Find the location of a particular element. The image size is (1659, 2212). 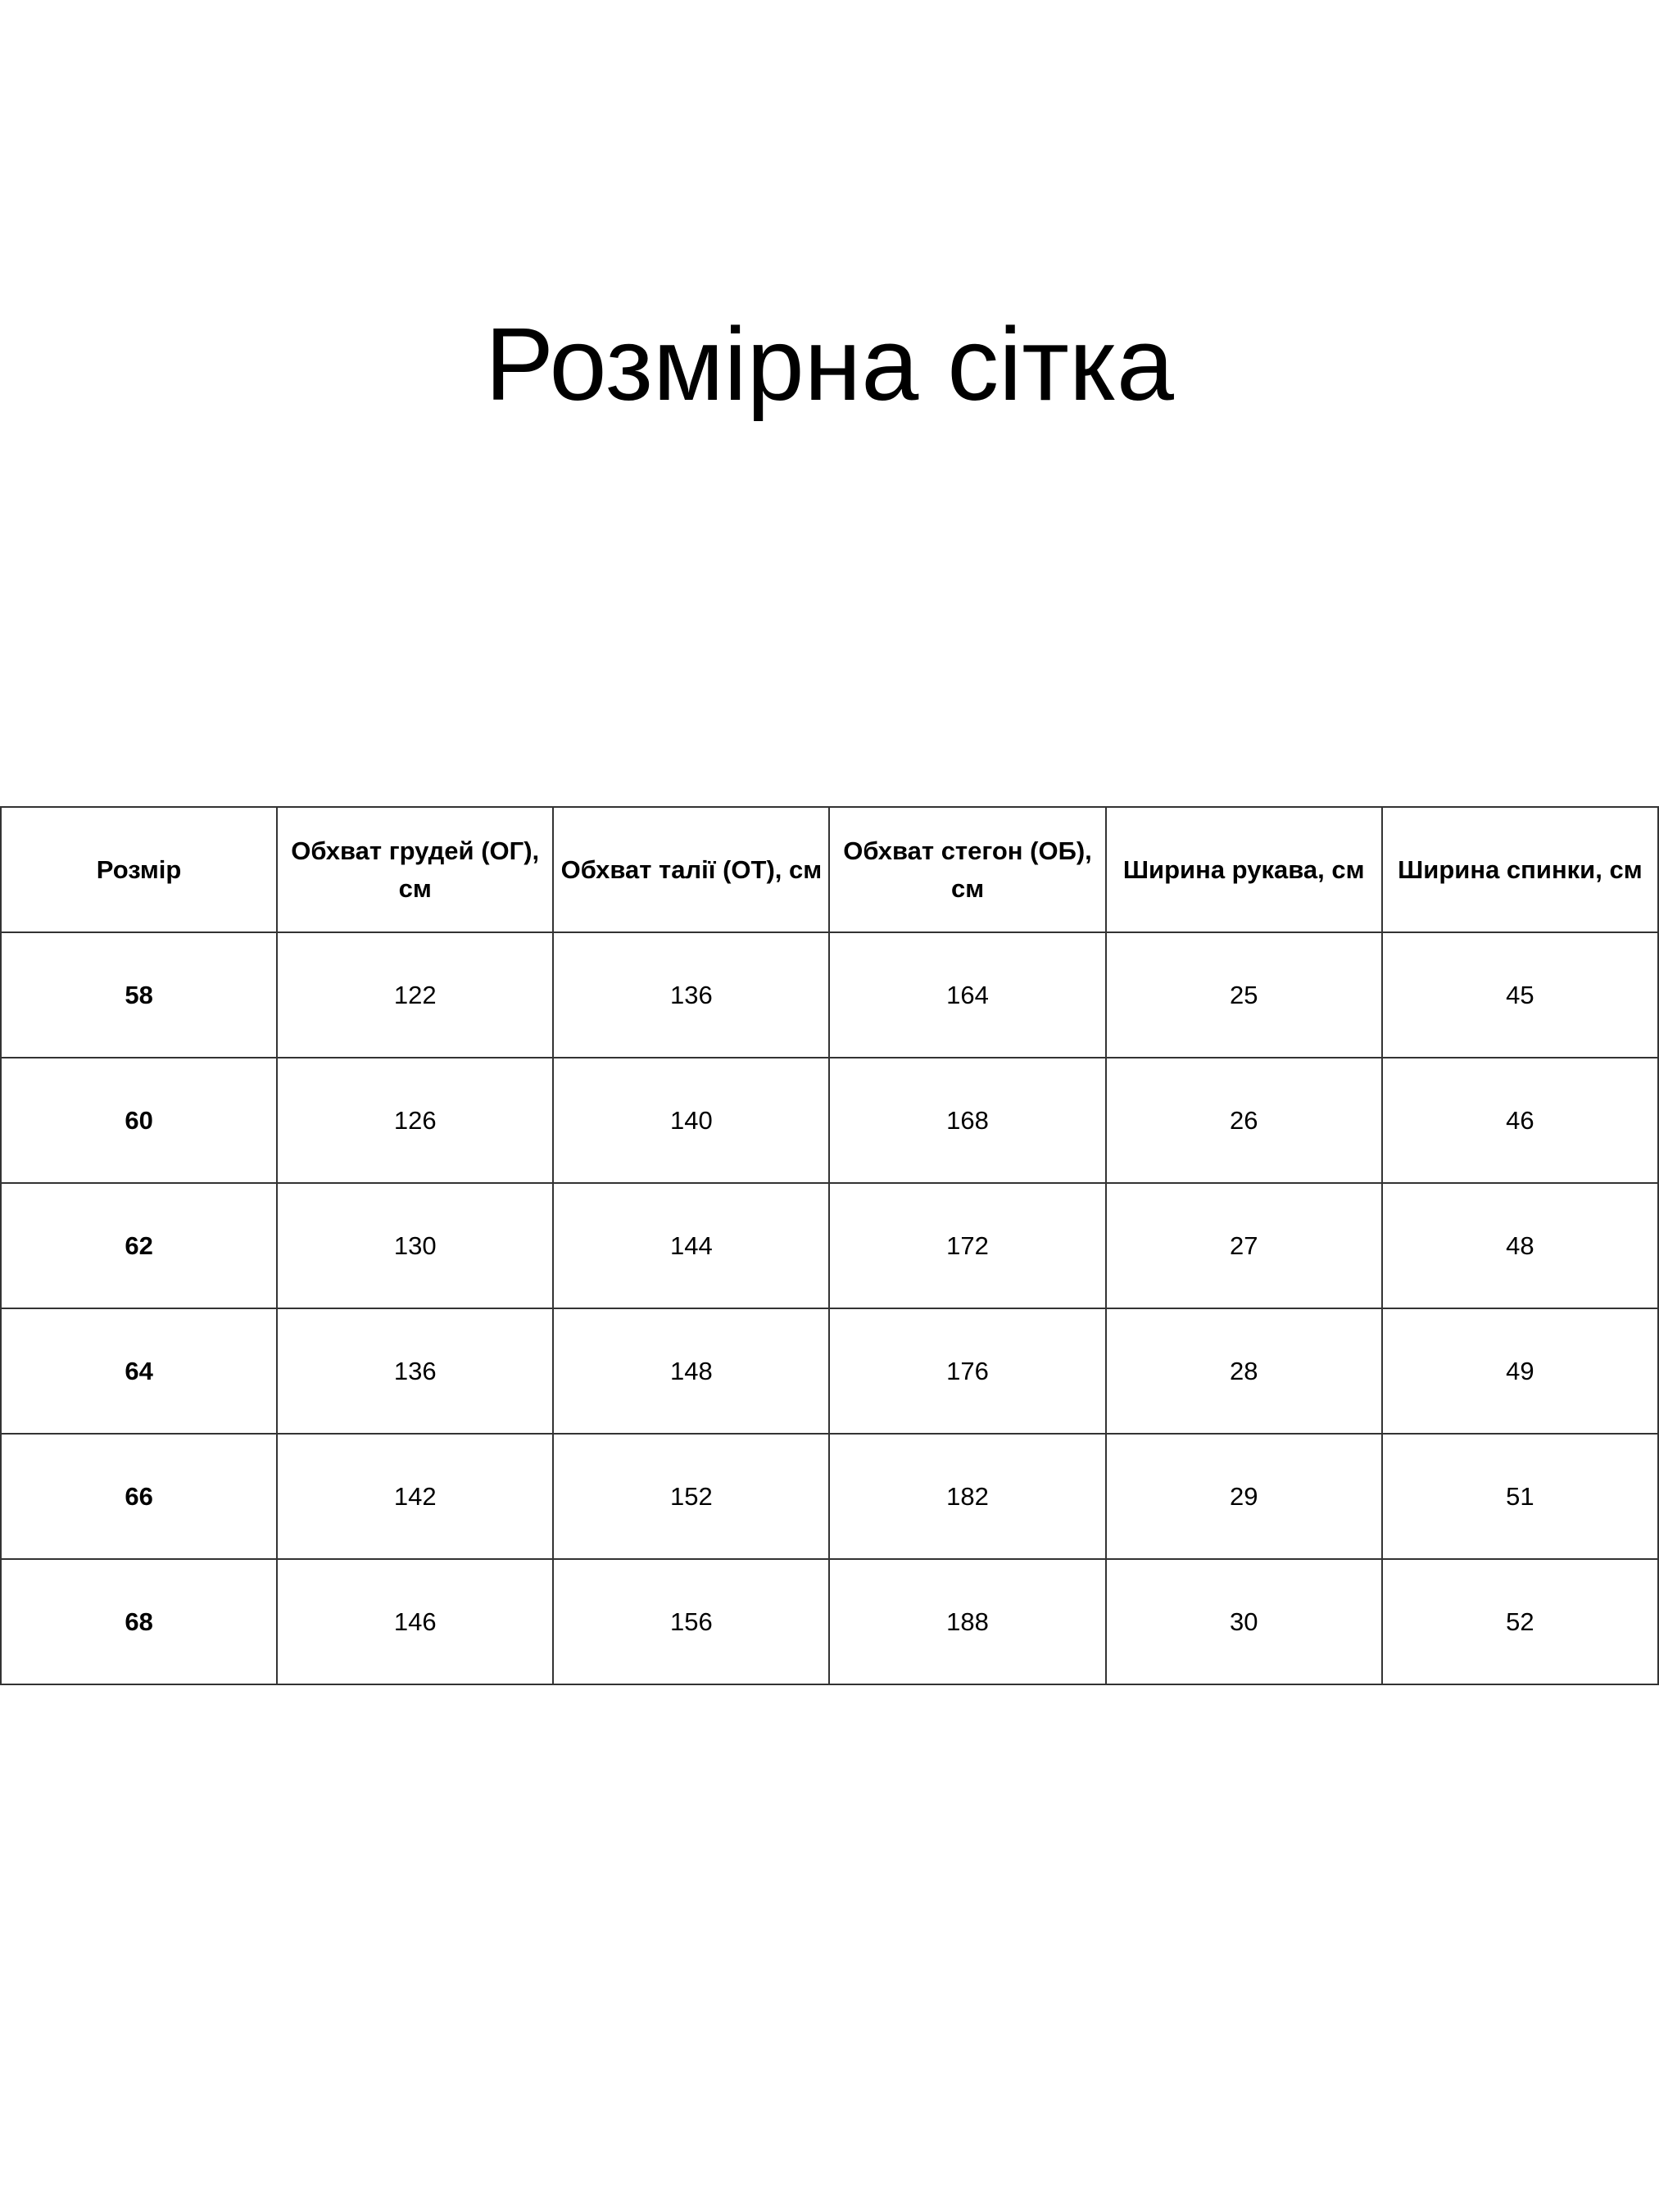

measurement-cell: 182 is located at coordinates (967, 1496).